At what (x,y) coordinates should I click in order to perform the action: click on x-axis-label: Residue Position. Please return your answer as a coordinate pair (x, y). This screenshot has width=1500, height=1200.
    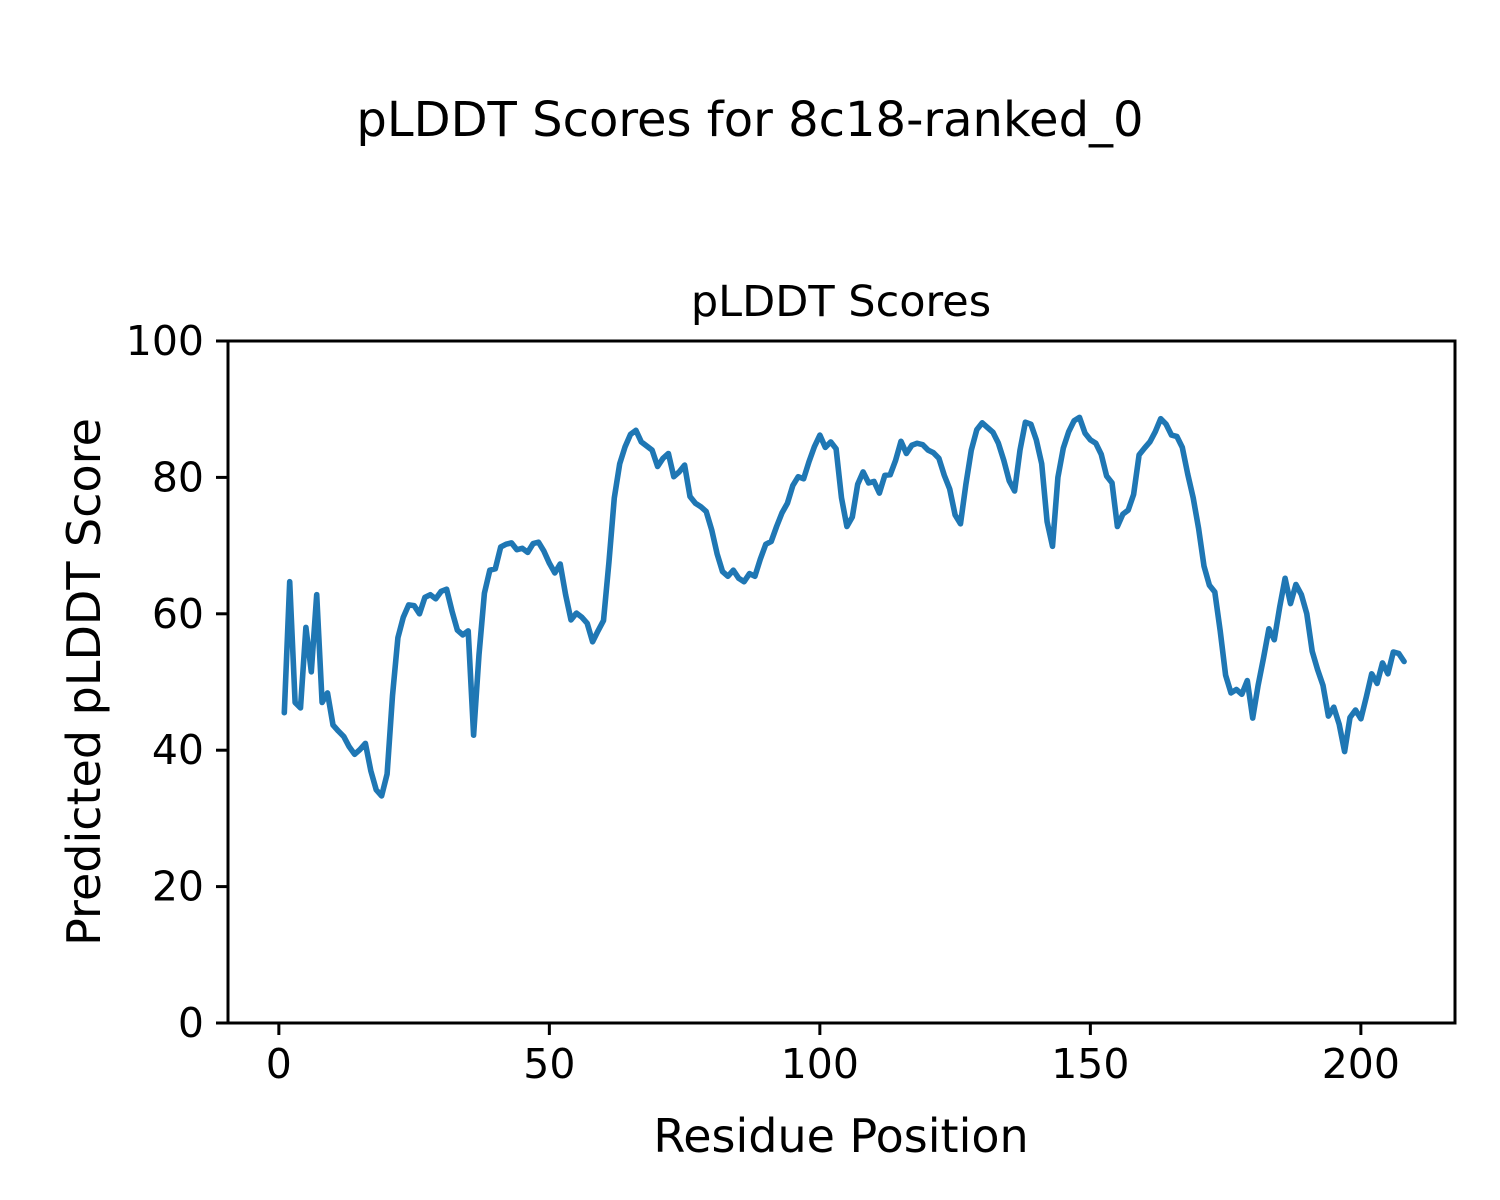
    Looking at the image, I should click on (840, 1136).